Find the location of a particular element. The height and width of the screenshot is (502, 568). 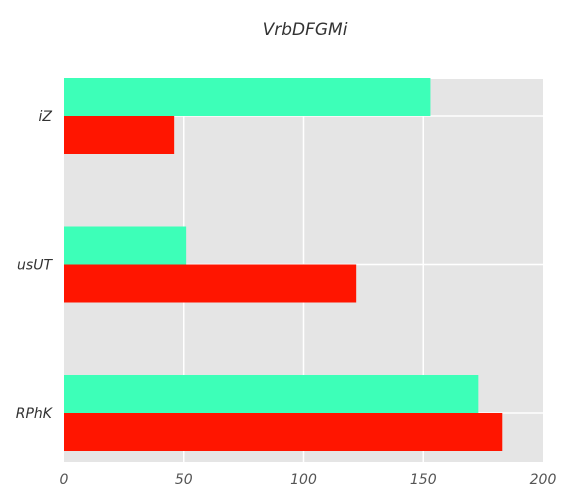

y-tick-label: RPhK is located at coordinates (35, 414).